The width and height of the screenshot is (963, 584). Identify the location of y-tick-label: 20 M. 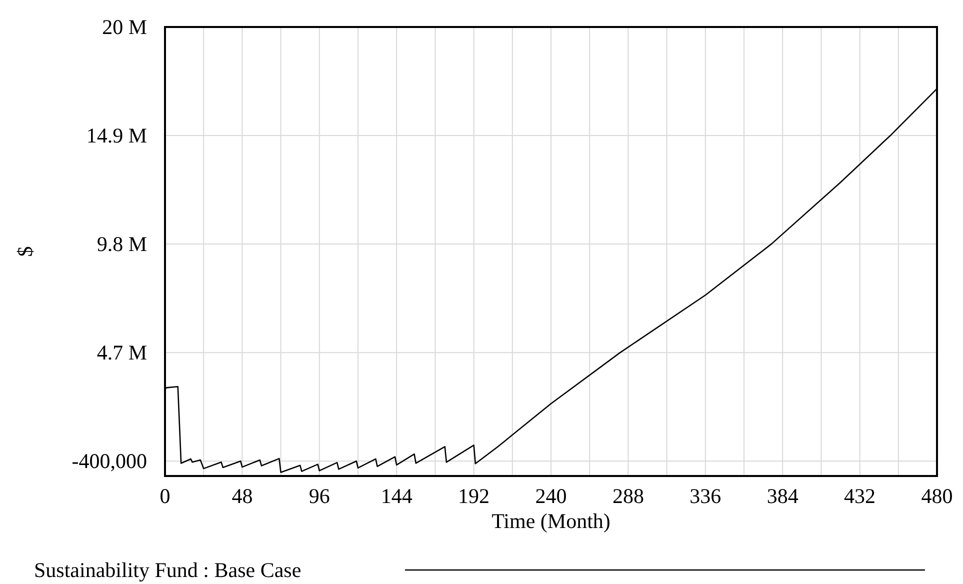
(125, 27).